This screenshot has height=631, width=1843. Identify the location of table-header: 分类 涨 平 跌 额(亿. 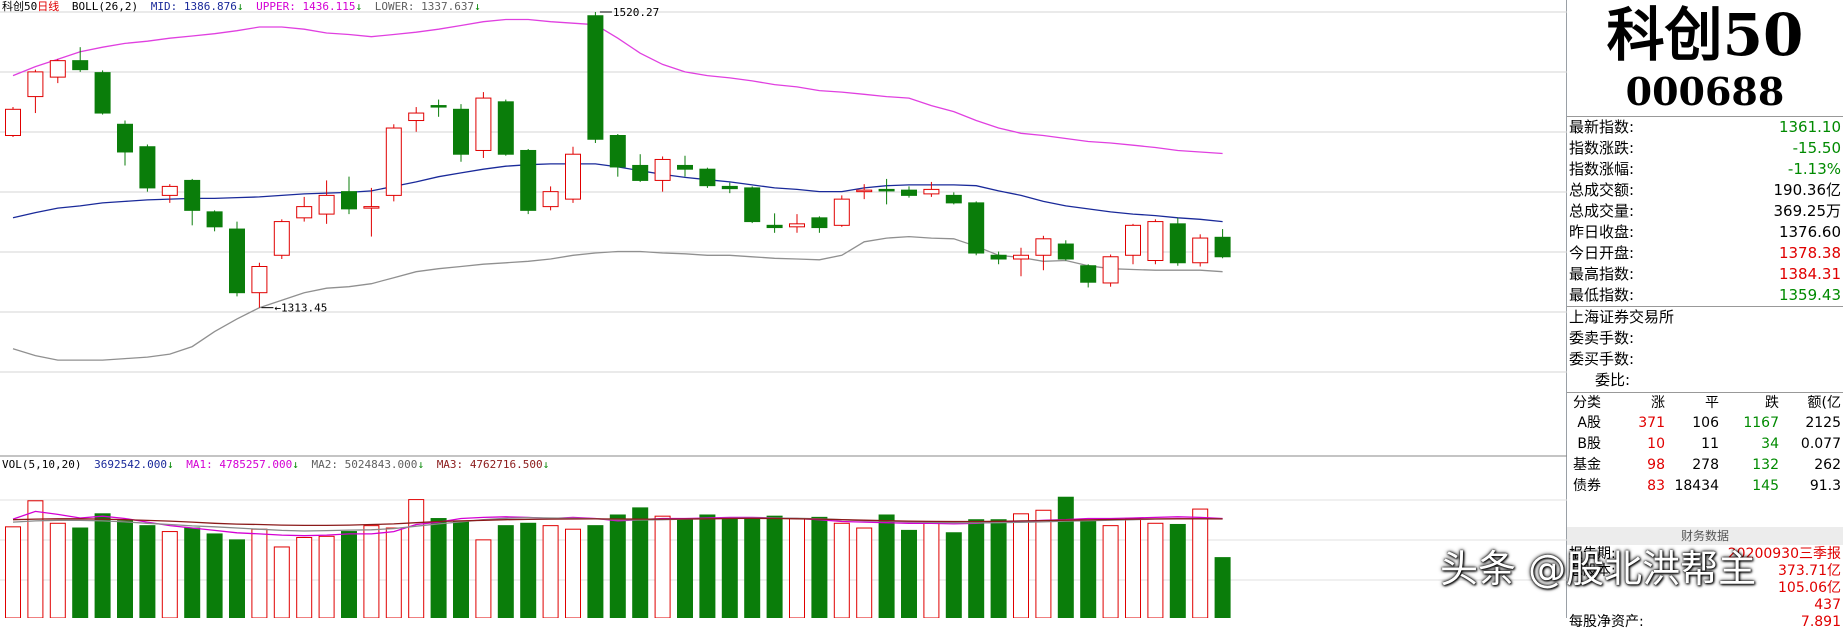
(1705, 403).